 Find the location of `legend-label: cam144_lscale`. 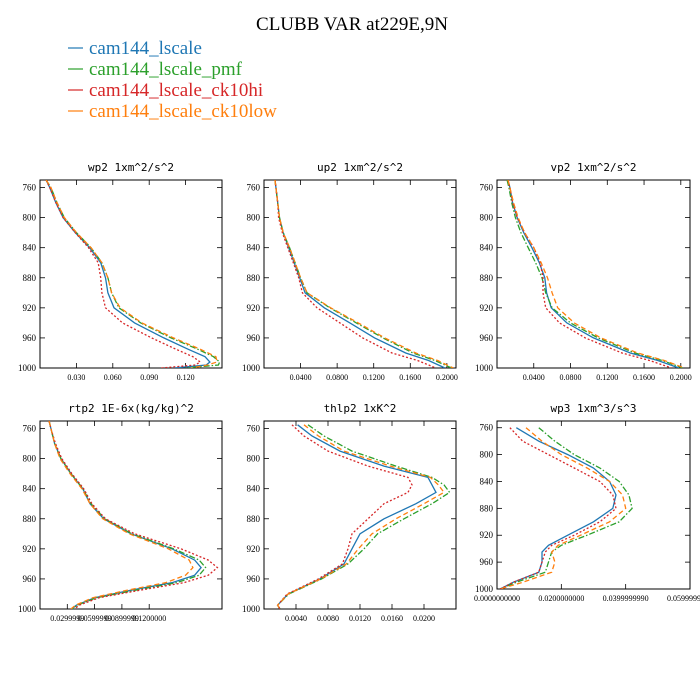

legend-label: cam144_lscale is located at coordinates (145, 48).